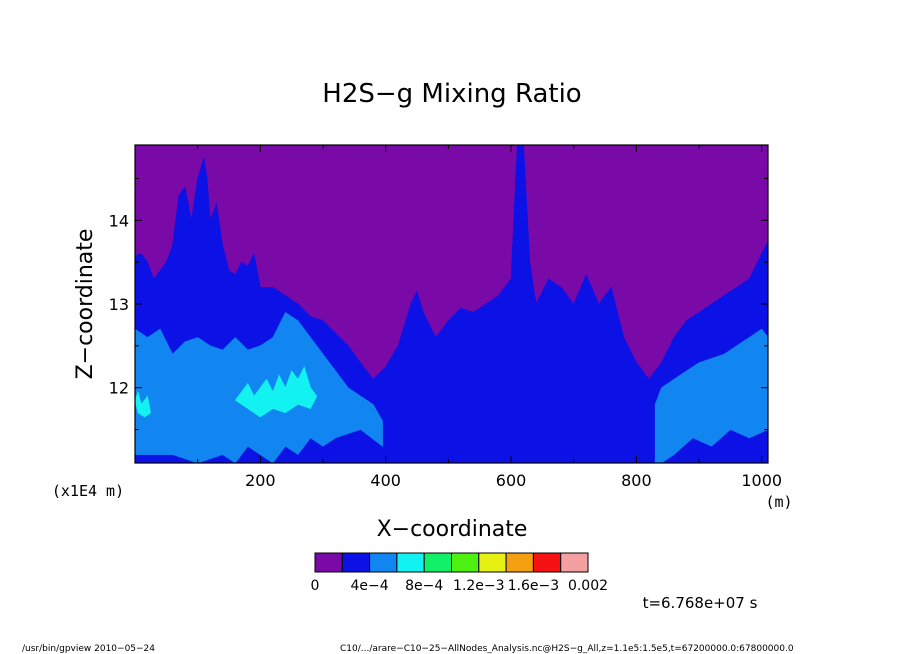 Image resolution: width=904 pixels, height=654 pixels. Describe the element at coordinates (119, 220) in the screenshot. I see `y-tick-label: 14` at that location.